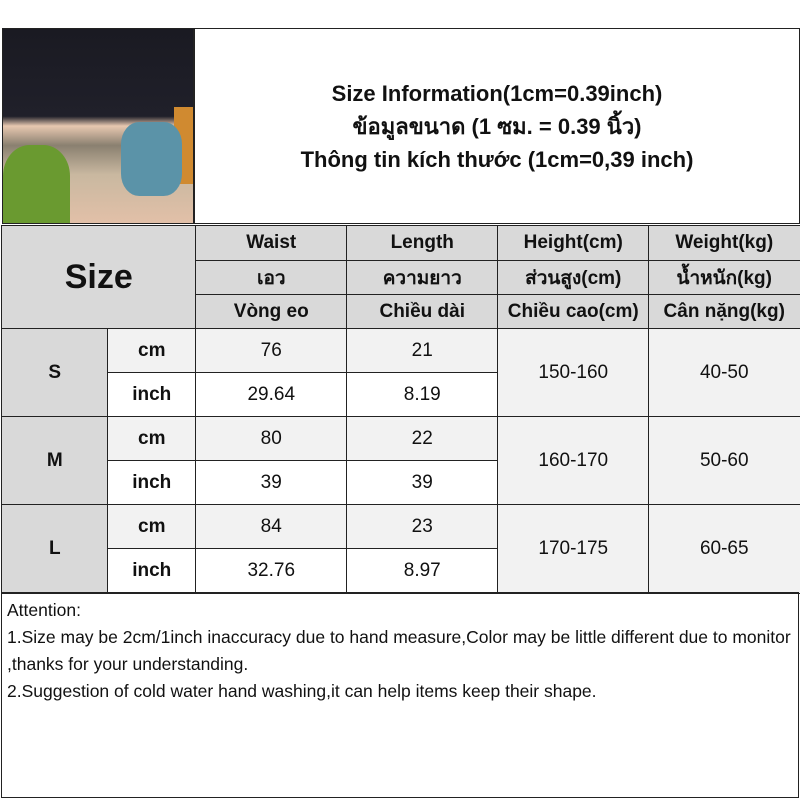 This screenshot has width=800, height=800. What do you see at coordinates (573, 373) in the screenshot?
I see `height-range: 150-160` at bounding box center [573, 373].